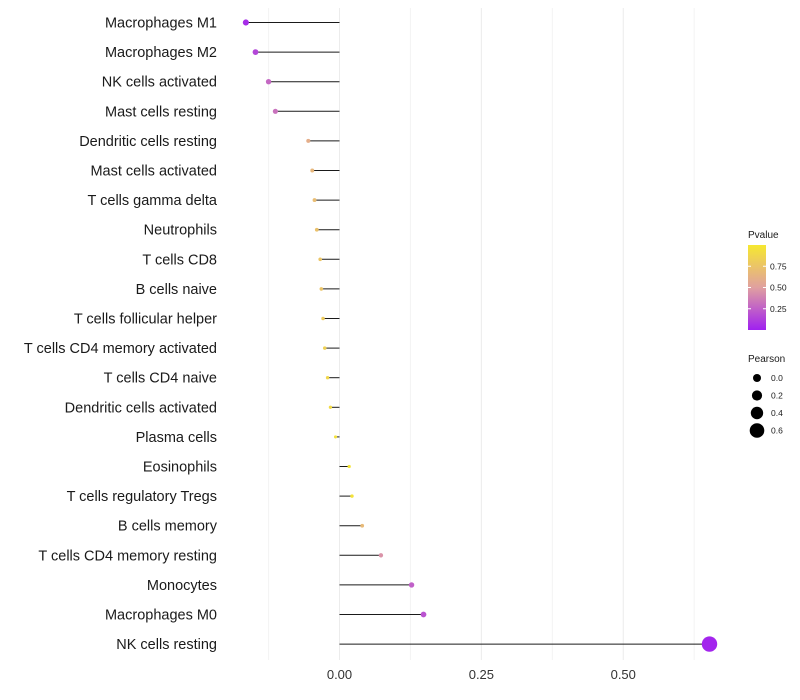  What do you see at coordinates (778, 288) in the screenshot?
I see `legend-pvalue-tick-label: 0.50` at bounding box center [778, 288].